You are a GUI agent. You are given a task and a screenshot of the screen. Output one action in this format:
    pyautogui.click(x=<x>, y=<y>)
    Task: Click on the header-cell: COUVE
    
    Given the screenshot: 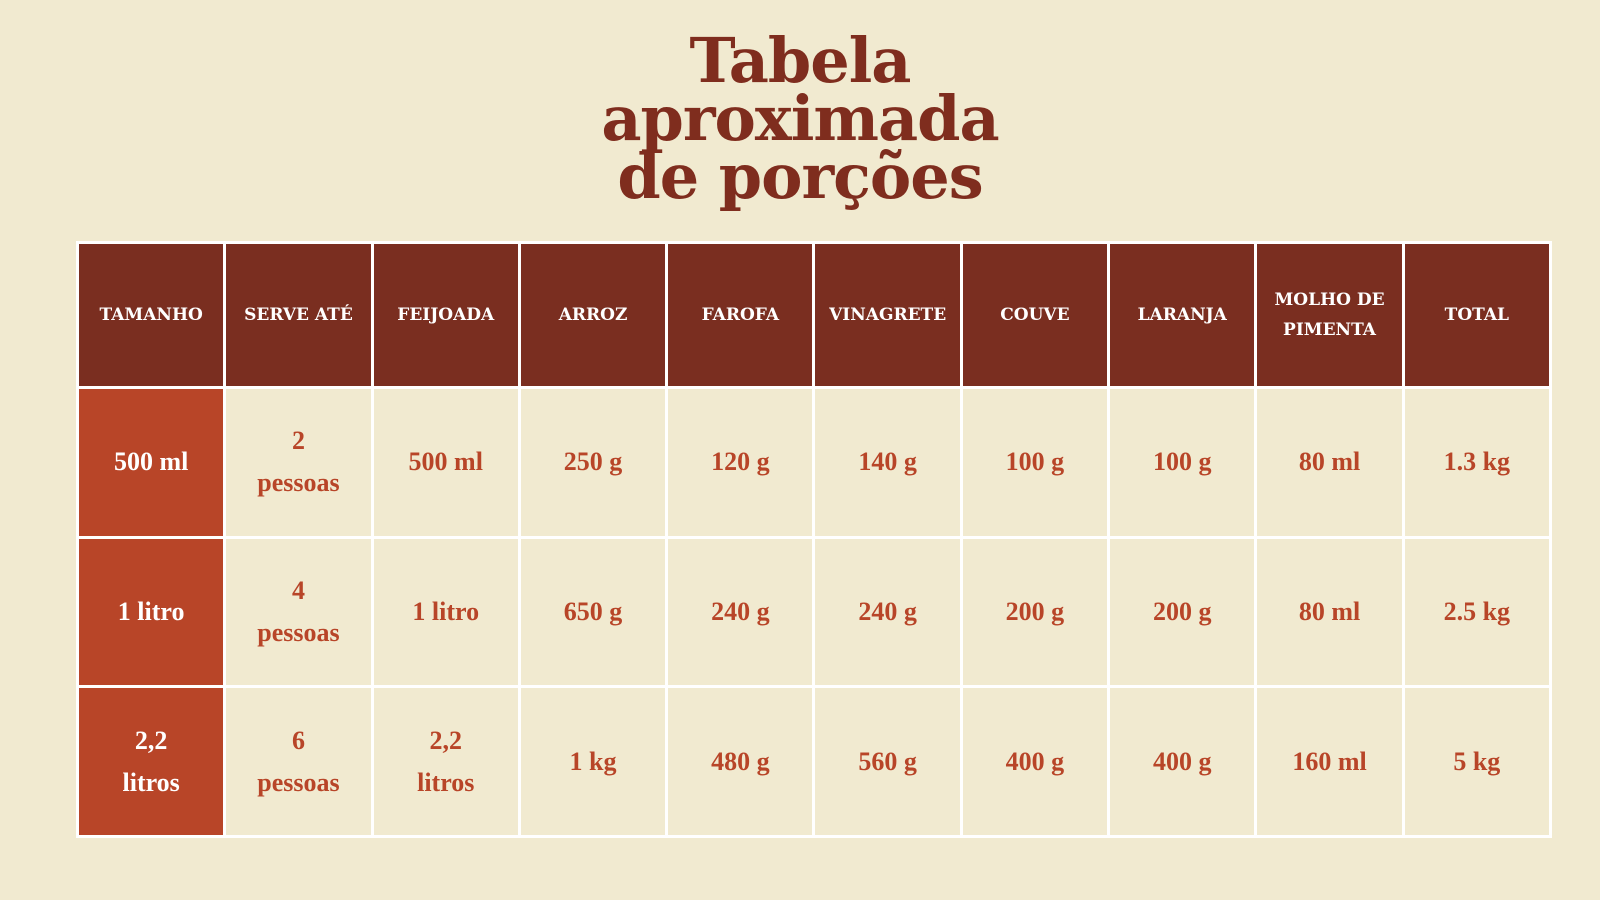 What is the action you would take?
    pyautogui.click(x=1035, y=315)
    